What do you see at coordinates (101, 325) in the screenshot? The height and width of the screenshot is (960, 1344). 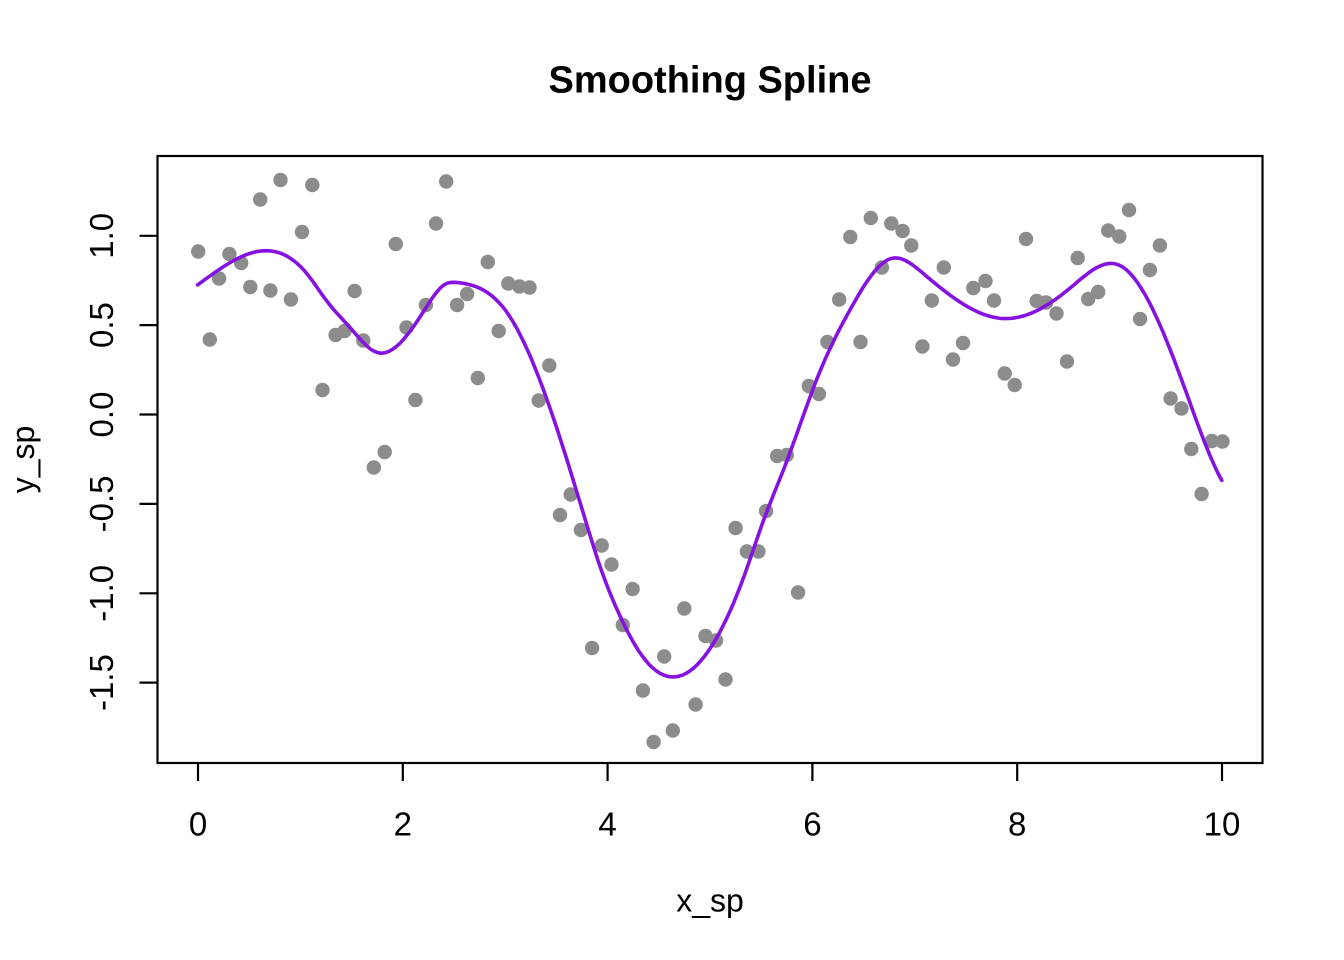 I see `svg-text: 0.5` at bounding box center [101, 325].